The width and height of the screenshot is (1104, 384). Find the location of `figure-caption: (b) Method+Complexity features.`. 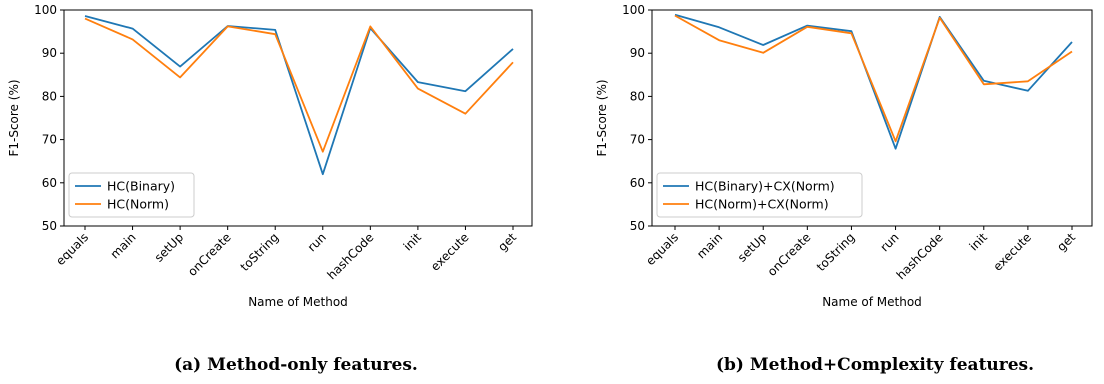

figure-caption: (b) Method+Complexity features. is located at coordinates (875, 365).